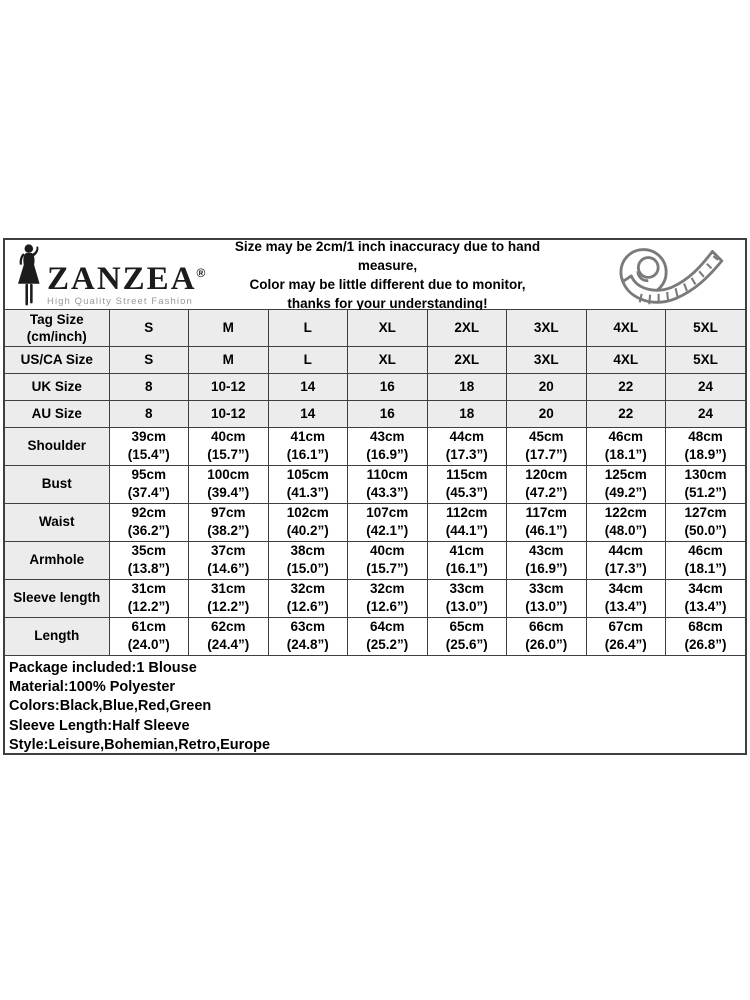 This screenshot has height=1000, width=750. Describe the element at coordinates (625, 484) in the screenshot. I see `size-cell: 125cm (49.2”)` at that location.